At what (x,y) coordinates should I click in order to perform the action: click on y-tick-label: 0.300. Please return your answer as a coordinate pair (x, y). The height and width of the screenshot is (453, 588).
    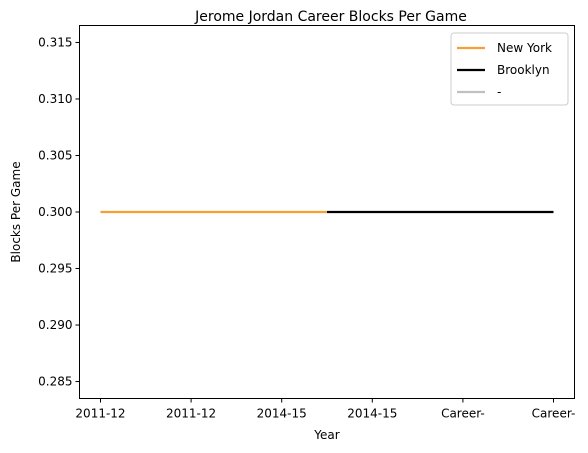
    Looking at the image, I should click on (55, 212).